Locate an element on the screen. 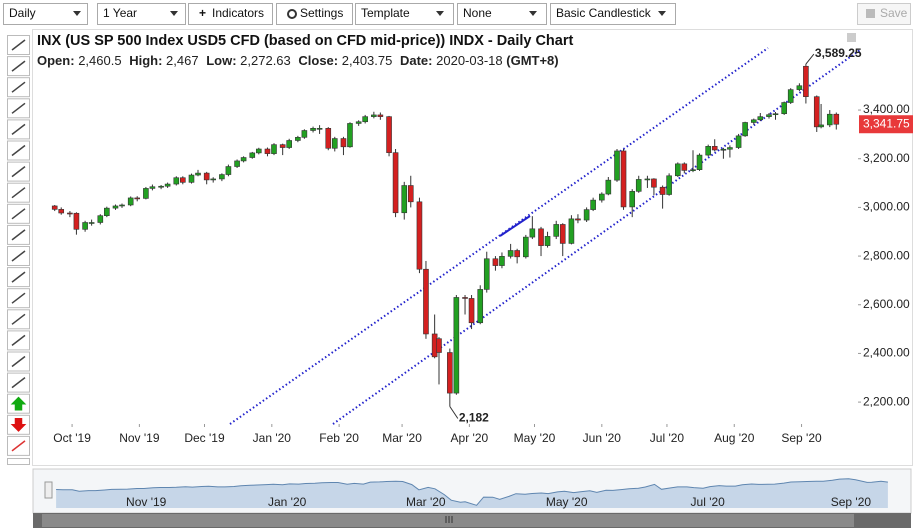  range-select: 1 Year is located at coordinates (141, 14).